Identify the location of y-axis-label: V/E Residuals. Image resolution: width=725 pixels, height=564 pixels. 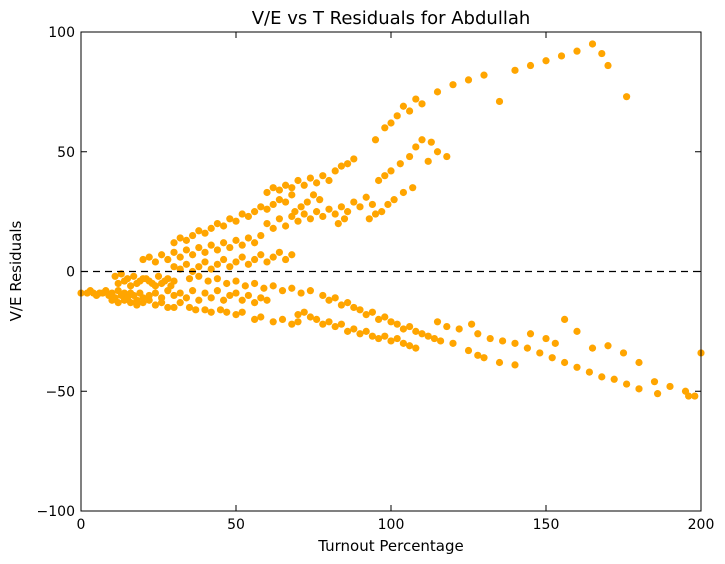
(16, 270).